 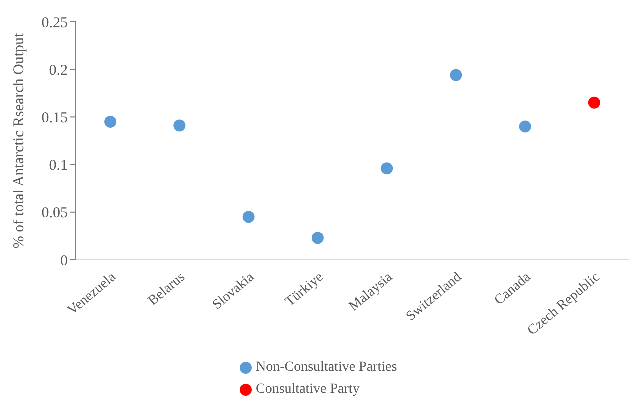 What do you see at coordinates (55, 23) in the screenshot?
I see `y-tick-label: 0.25` at bounding box center [55, 23].